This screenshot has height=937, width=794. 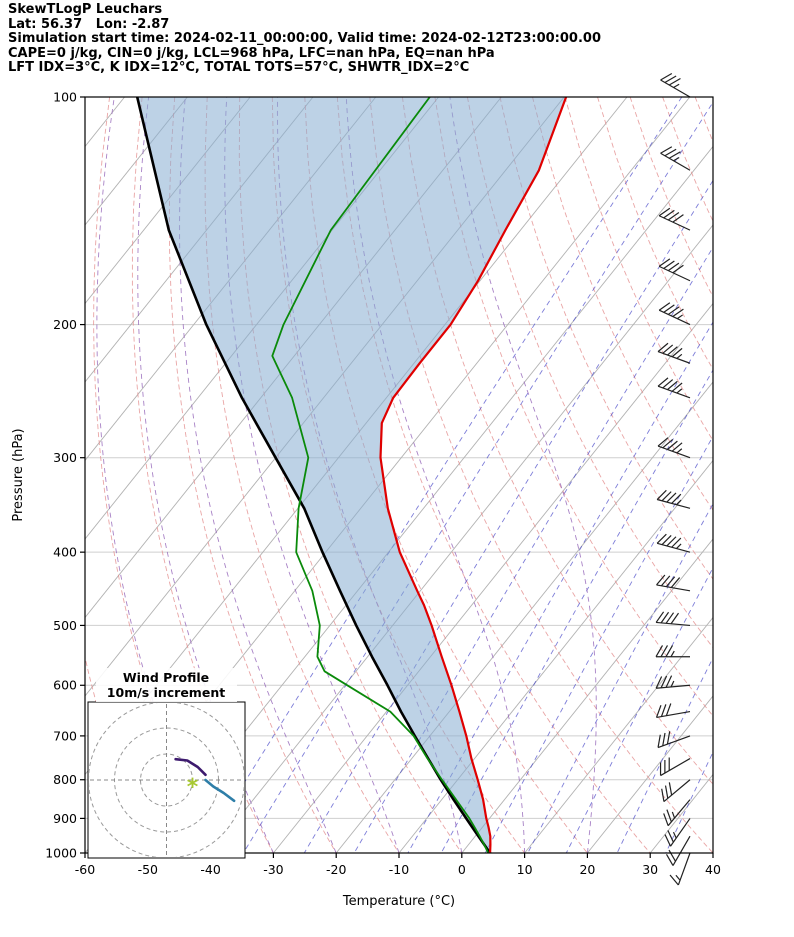 I want to click on x-tick-label: -40, so click(x=210, y=869).